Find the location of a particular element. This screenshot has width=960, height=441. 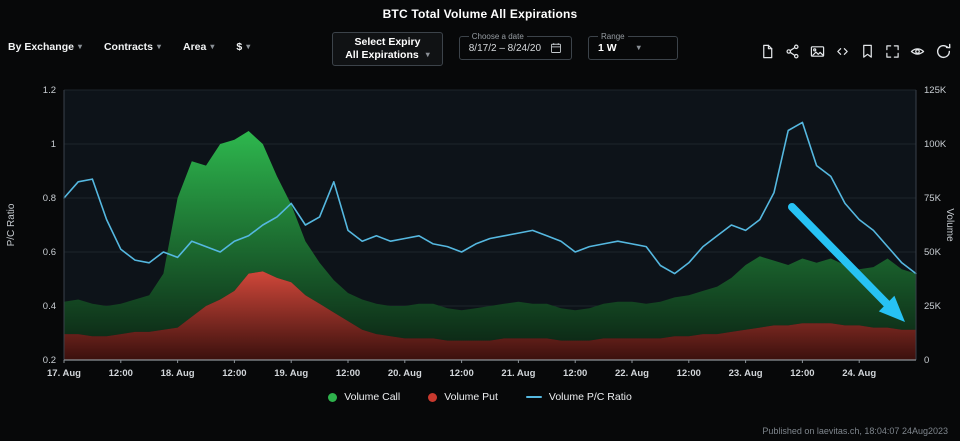

svg-text: 100K is located at coordinates (935, 144).